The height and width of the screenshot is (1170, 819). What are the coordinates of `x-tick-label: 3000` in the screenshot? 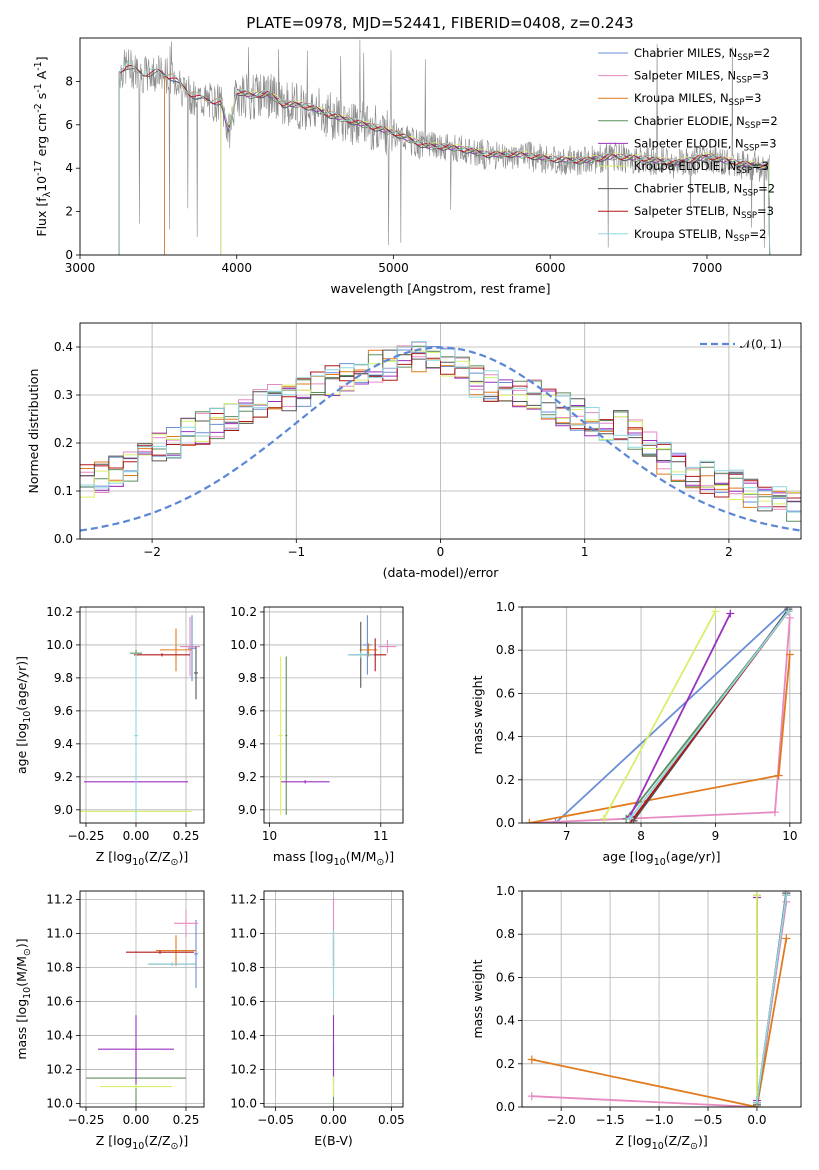 It's located at (80, 268).